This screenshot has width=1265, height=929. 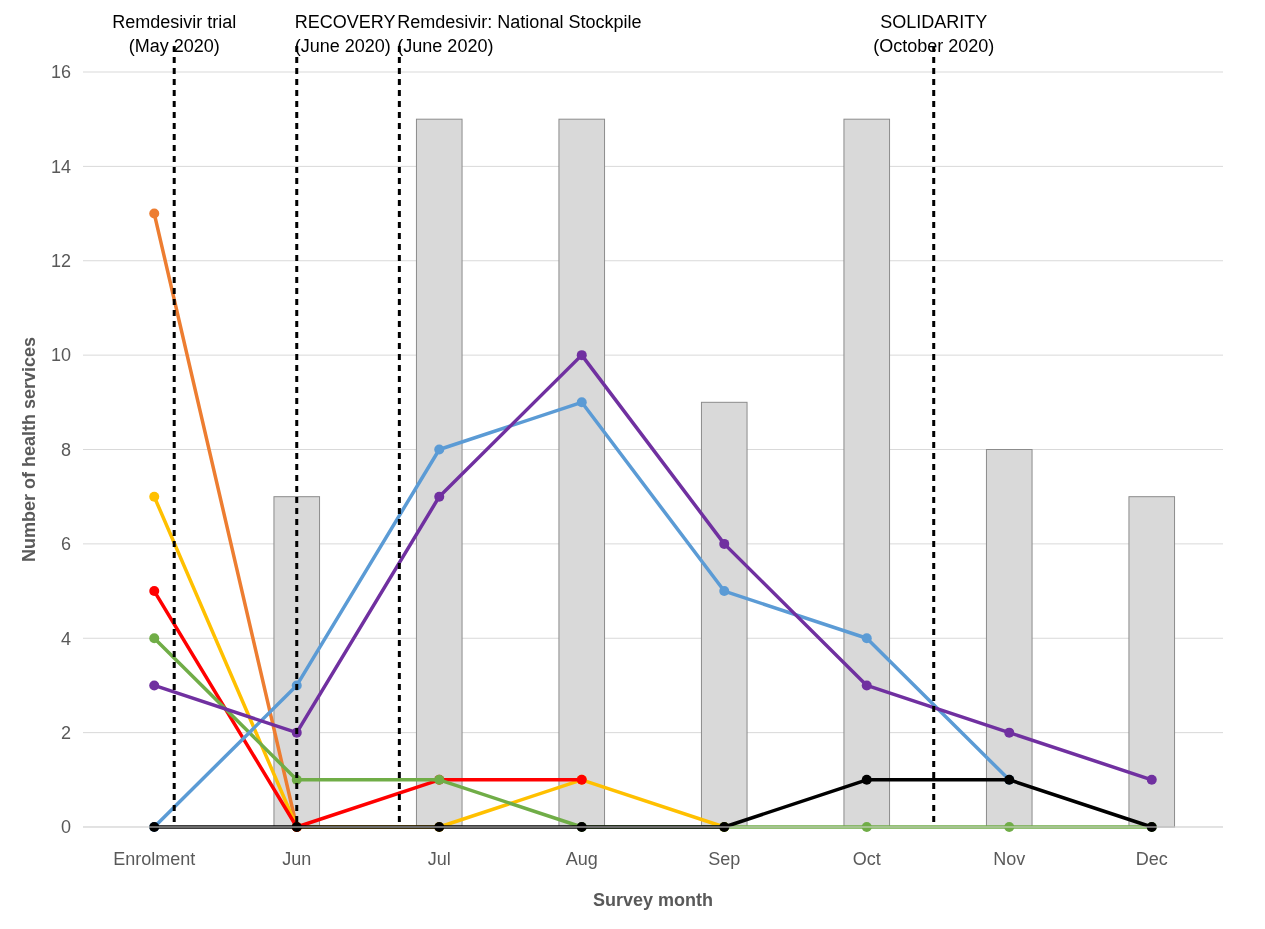 What do you see at coordinates (65, 827) in the screenshot?
I see `y-tick-label: 0` at bounding box center [65, 827].